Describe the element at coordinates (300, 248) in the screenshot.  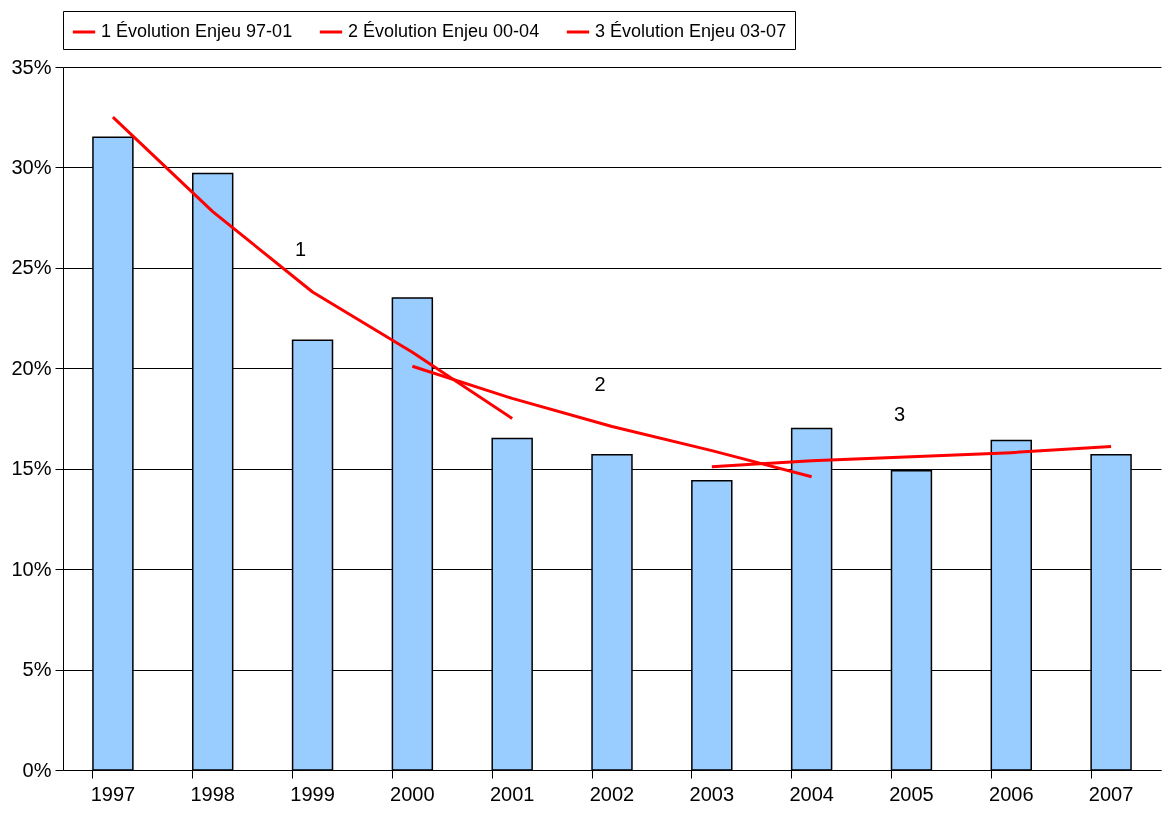
I see `annotation: 1` at that location.